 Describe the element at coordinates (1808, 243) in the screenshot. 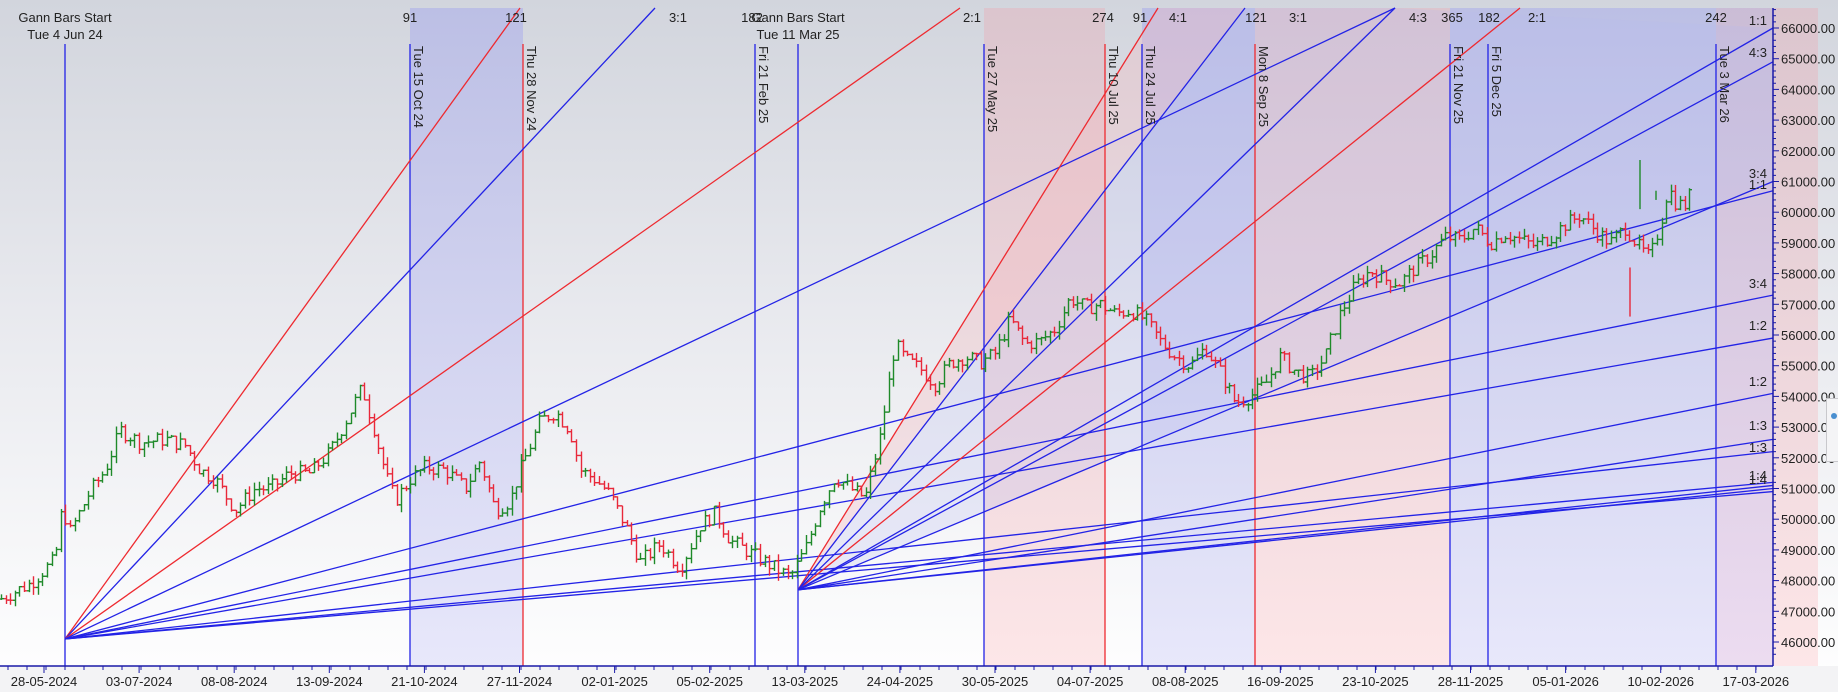

I see `price-tick-label: 59000.00` at that location.